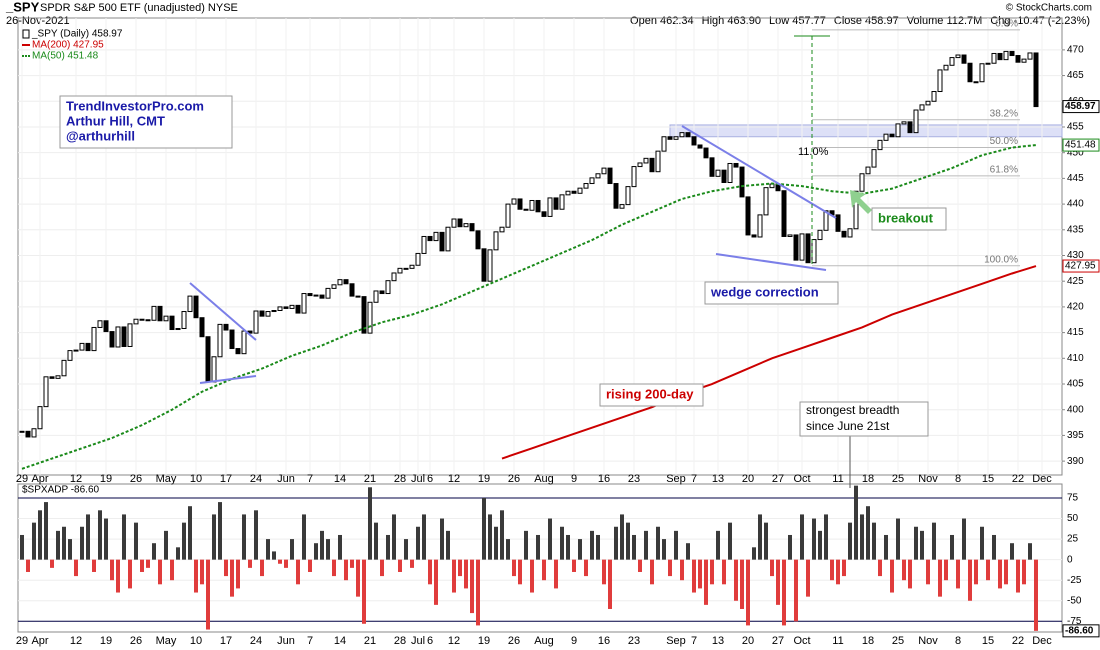 Image resolution: width=1100 pixels, height=650 pixels. Describe the element at coordinates (1075, 204) in the screenshot. I see `y-tick-label: 440` at that location.